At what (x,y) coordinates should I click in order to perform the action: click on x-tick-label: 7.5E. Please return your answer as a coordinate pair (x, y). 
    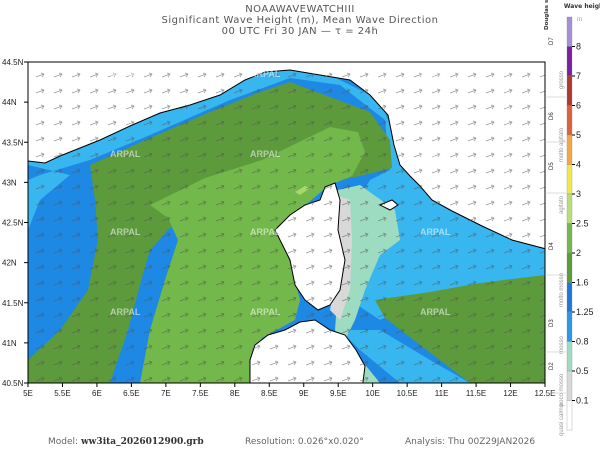
    Looking at the image, I should click on (200, 393).